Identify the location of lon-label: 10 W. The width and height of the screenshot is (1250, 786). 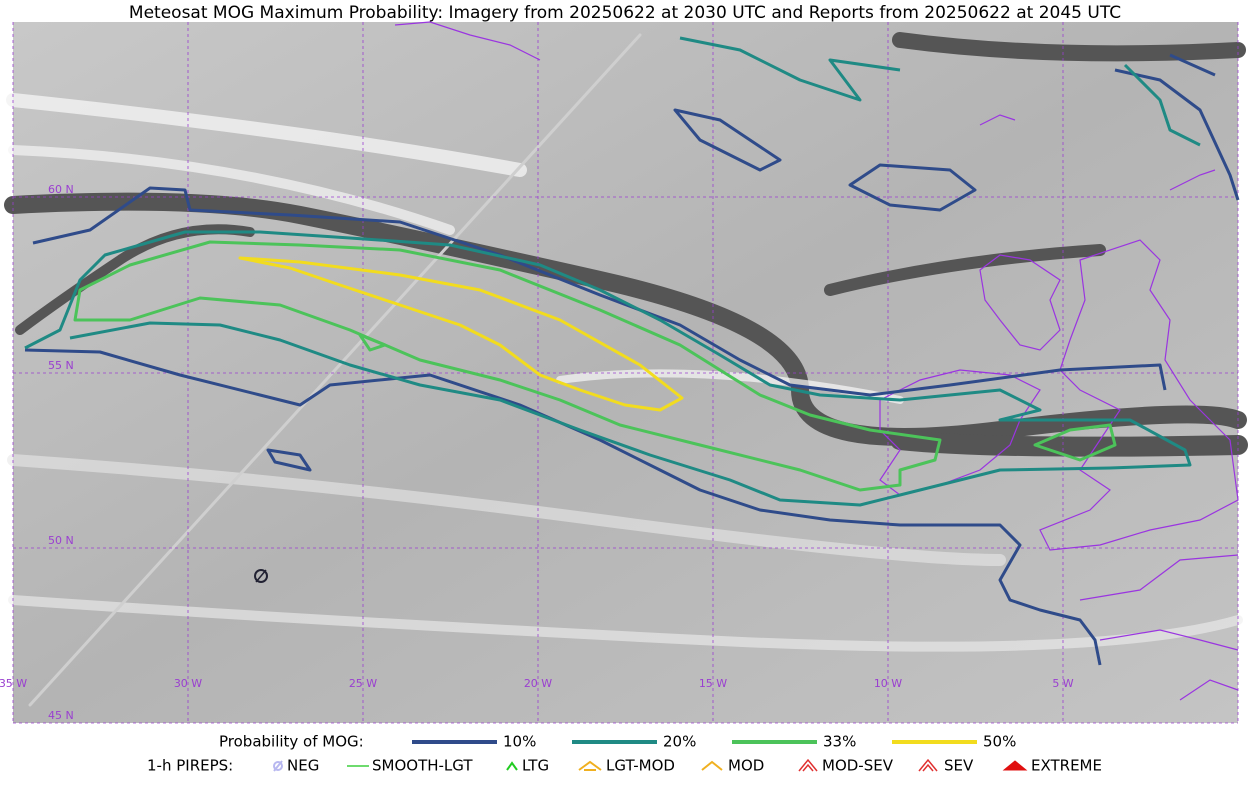
(888, 683).